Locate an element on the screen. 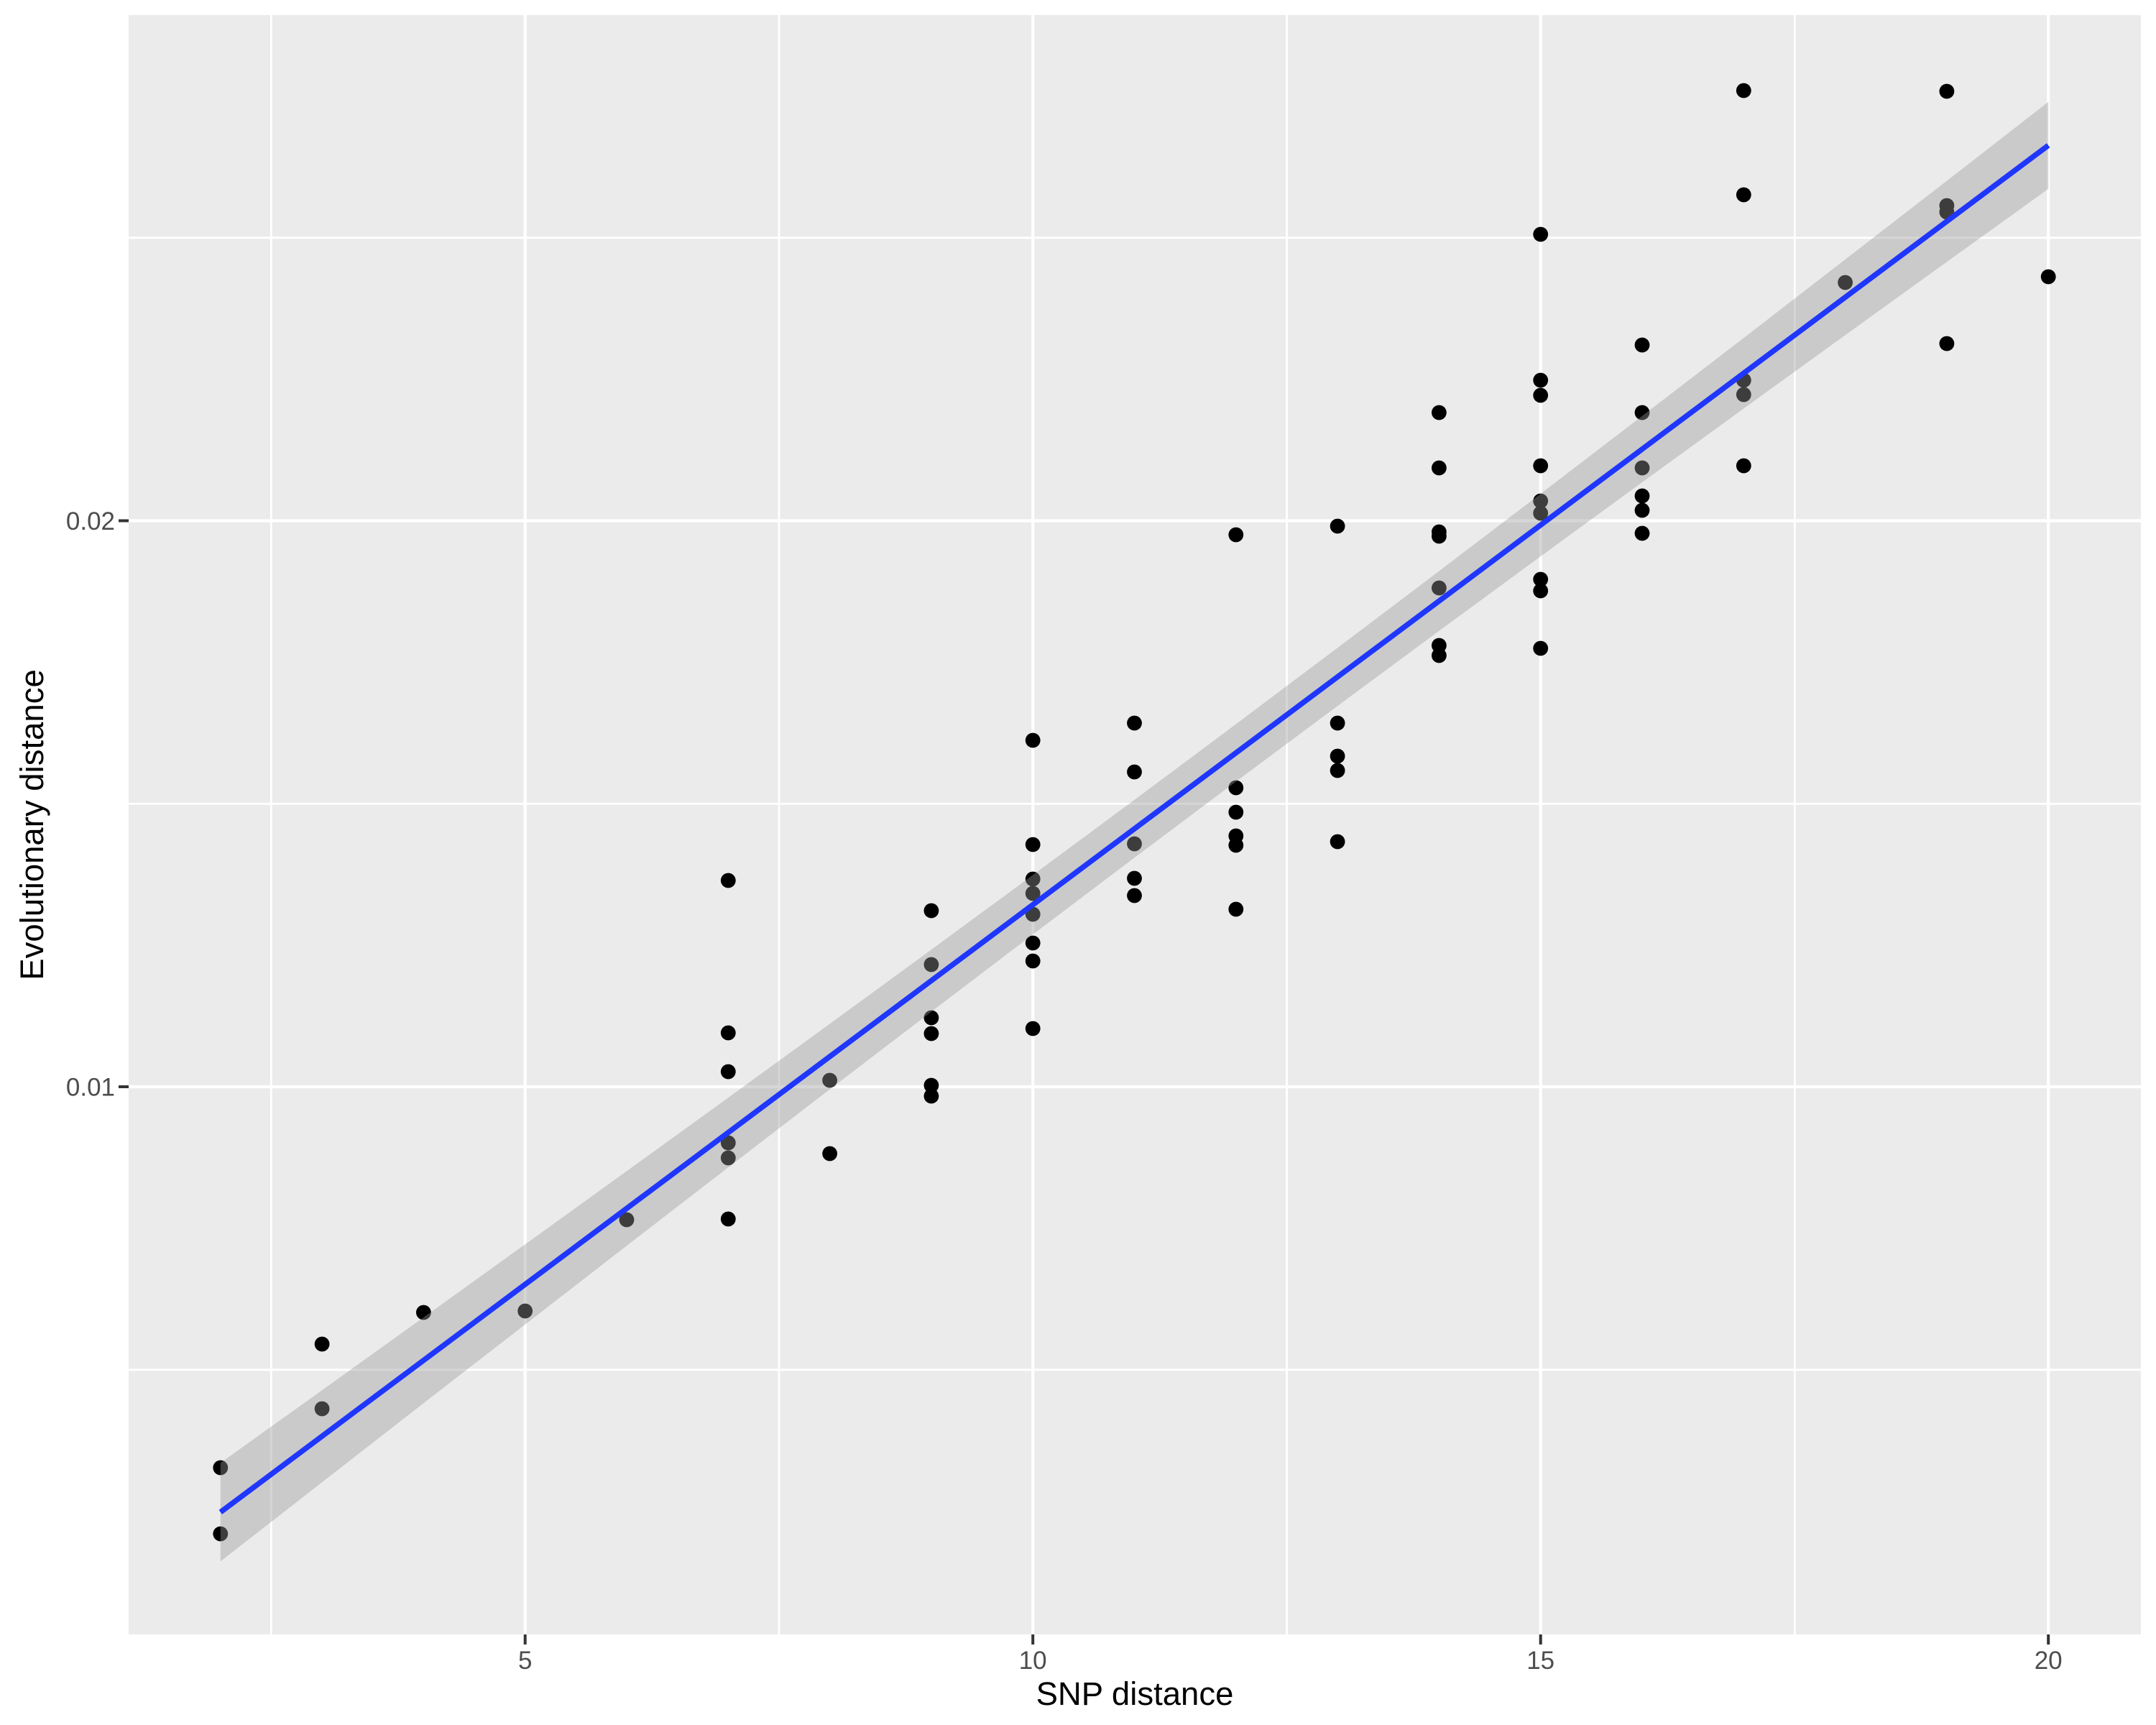 The width and height of the screenshot is (2156, 1725). svg-text: 0.01 is located at coordinates (91, 1088).